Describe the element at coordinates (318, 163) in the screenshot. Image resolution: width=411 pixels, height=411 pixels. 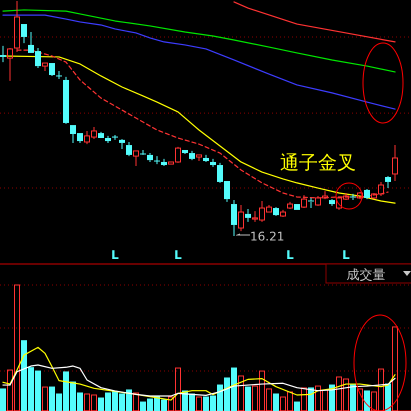
I see `annotation: 通子金叉` at that location.